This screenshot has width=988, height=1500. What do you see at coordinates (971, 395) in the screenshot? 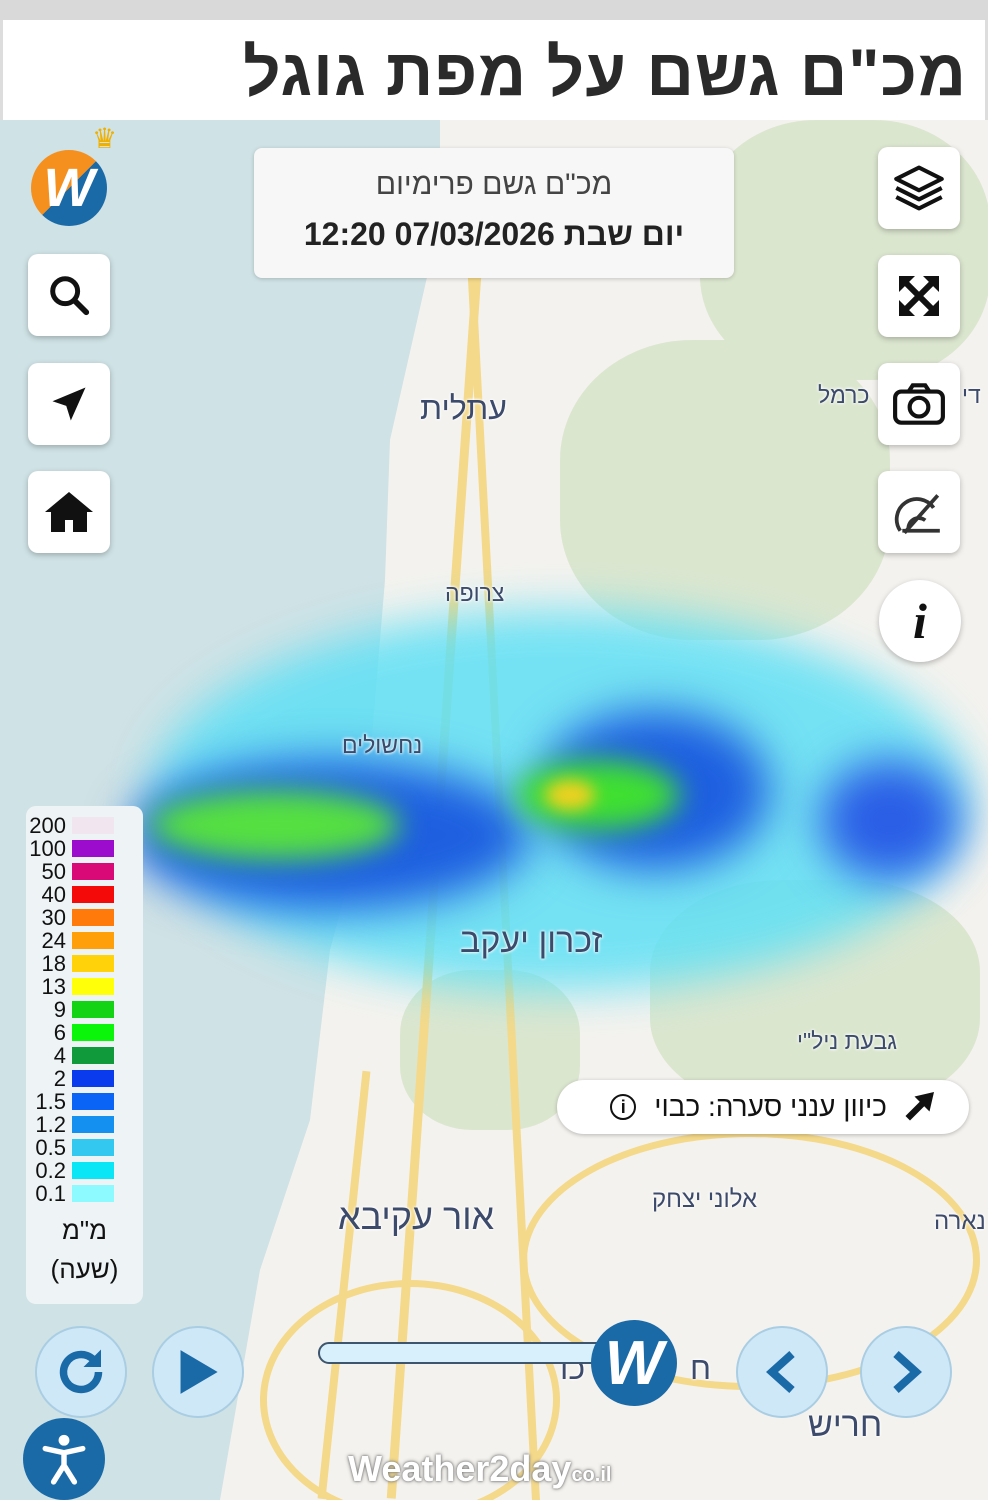
I see `map-label-partial: די` at bounding box center [971, 395].